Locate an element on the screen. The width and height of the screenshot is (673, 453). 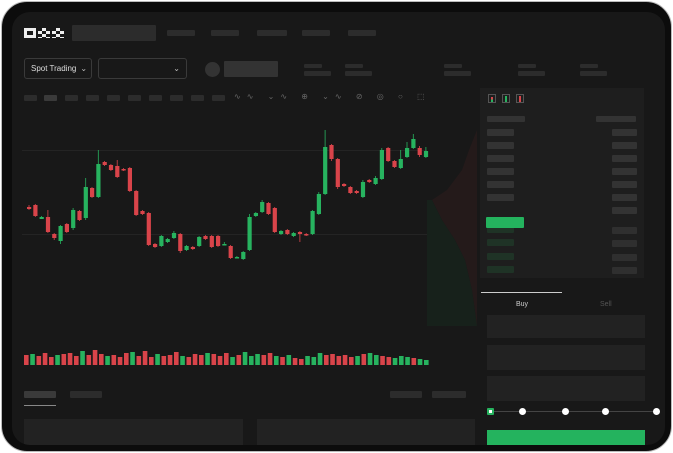
ask-amount is located at coordinates (624, 210).